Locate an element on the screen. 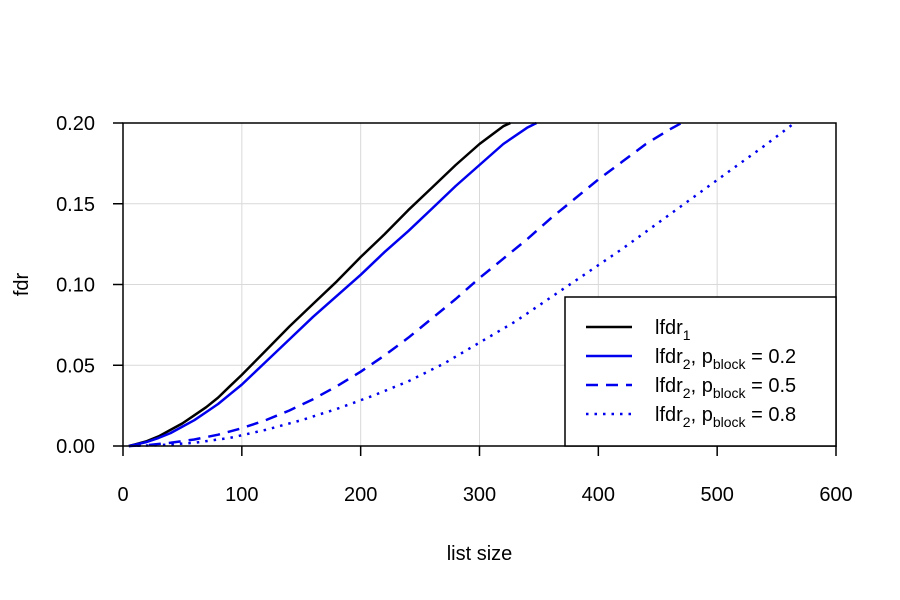 This screenshot has height=600, width=900. x-tick-label: 600 is located at coordinates (835, 495).